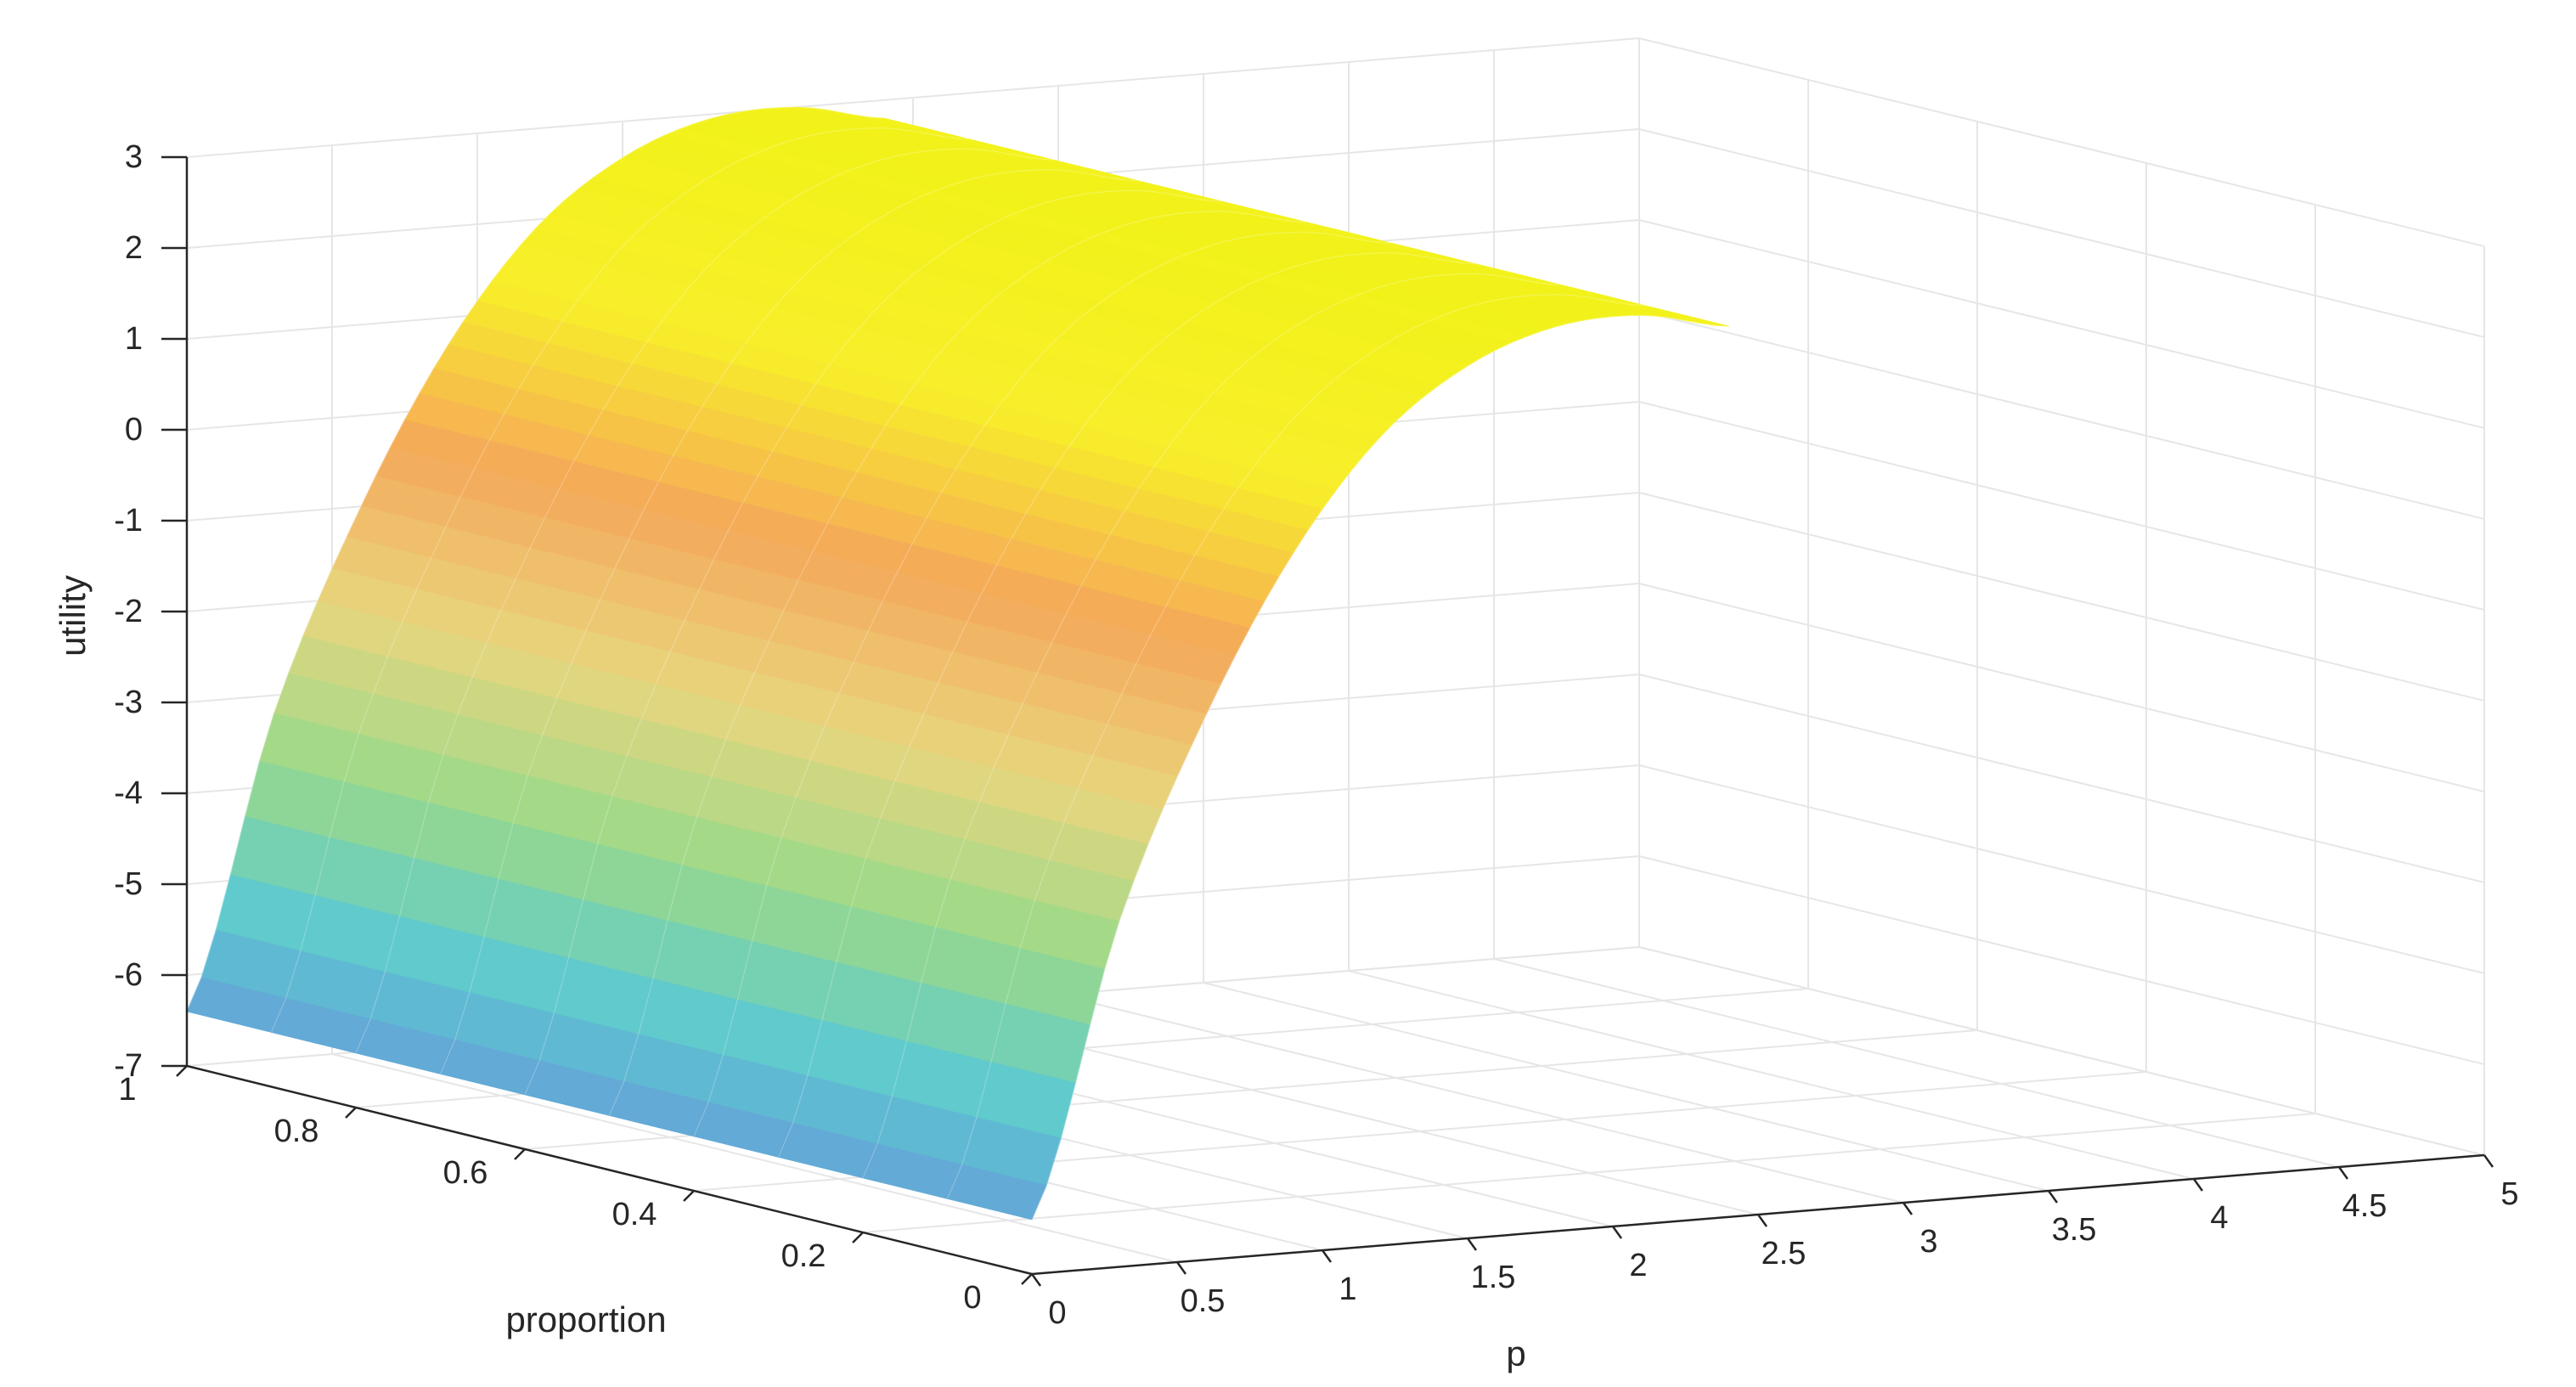 The image size is (2576, 1387). What do you see at coordinates (1638, 1265) in the screenshot?
I see `p-tick-label: 2` at bounding box center [1638, 1265].